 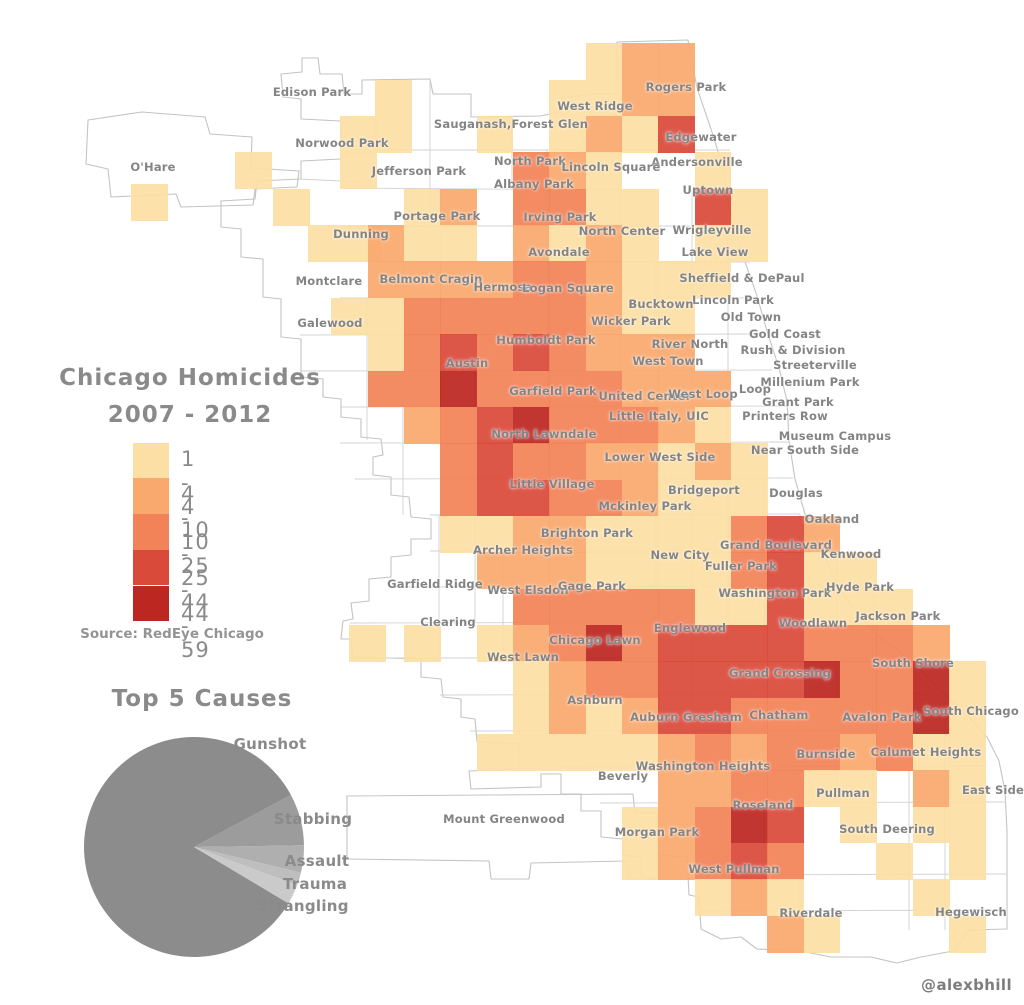 What do you see at coordinates (741, 566) in the screenshot?
I see `neighborhood-label: Fuller Park` at bounding box center [741, 566].